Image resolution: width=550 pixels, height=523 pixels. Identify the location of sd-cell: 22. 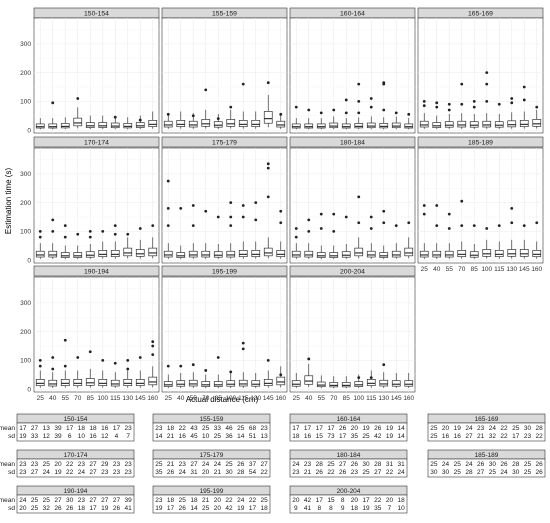
(331, 472).